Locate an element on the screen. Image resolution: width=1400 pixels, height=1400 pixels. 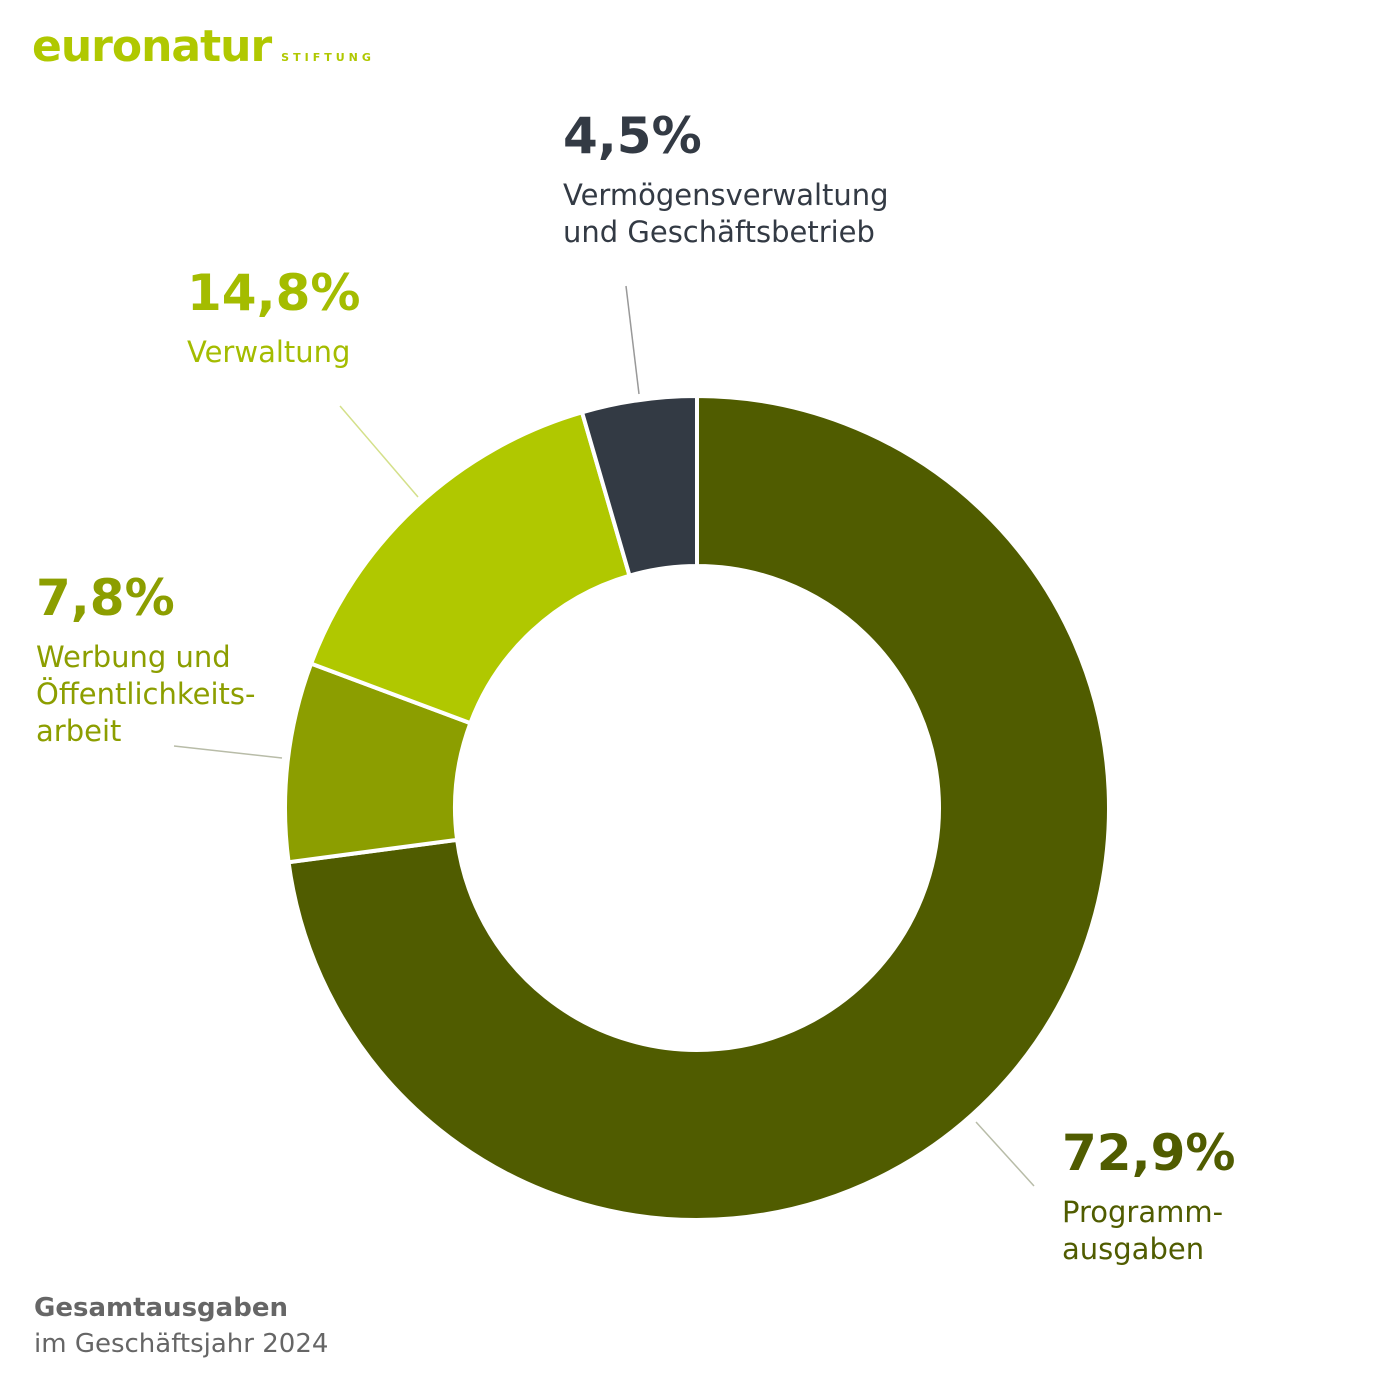
slice-percent-3: 14,8% is located at coordinates (273, 293).